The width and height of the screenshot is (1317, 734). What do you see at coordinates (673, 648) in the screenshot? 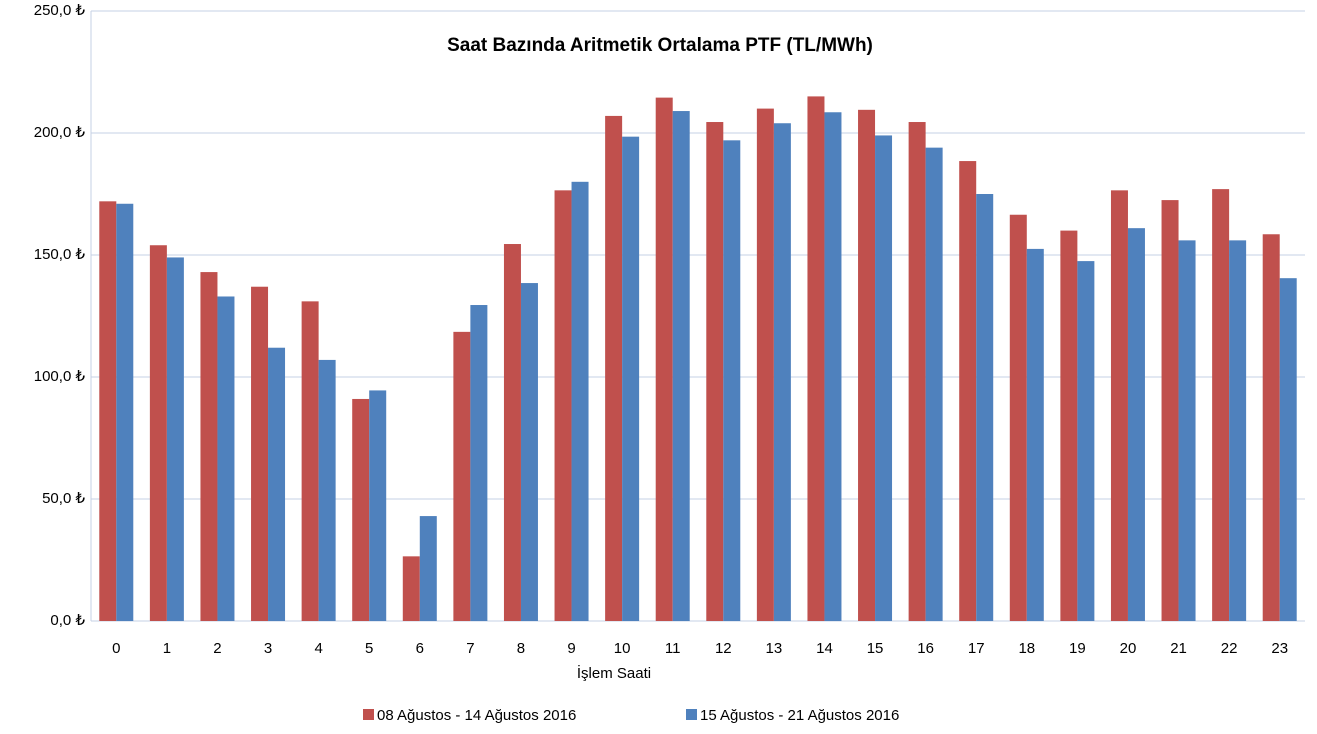
I see `x-tick-label: 11` at bounding box center [673, 648].